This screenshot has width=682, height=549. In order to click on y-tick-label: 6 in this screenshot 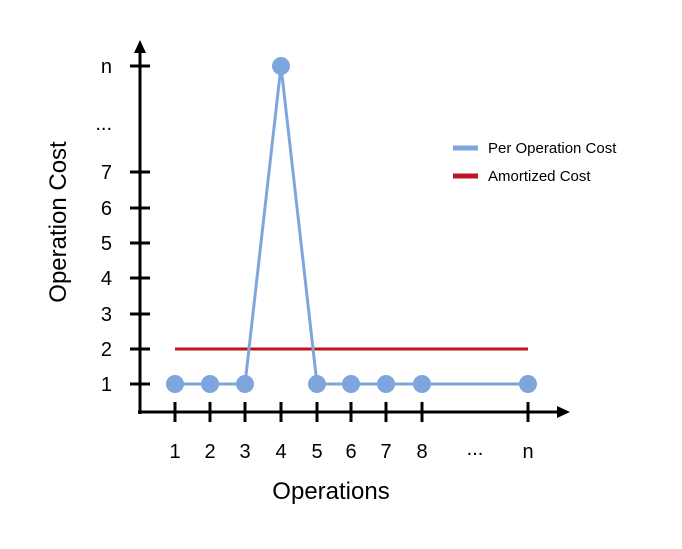, I will do `click(106, 209)`.